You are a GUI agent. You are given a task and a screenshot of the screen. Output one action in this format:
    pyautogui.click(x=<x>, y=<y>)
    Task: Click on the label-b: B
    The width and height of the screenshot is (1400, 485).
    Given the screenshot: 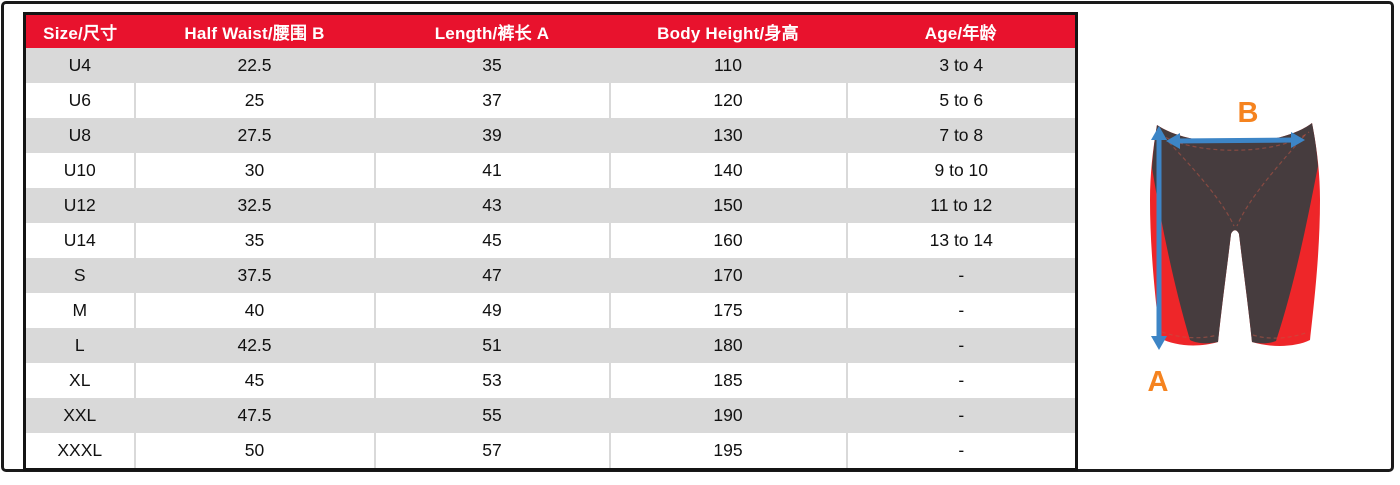 What is the action you would take?
    pyautogui.click(x=1248, y=113)
    